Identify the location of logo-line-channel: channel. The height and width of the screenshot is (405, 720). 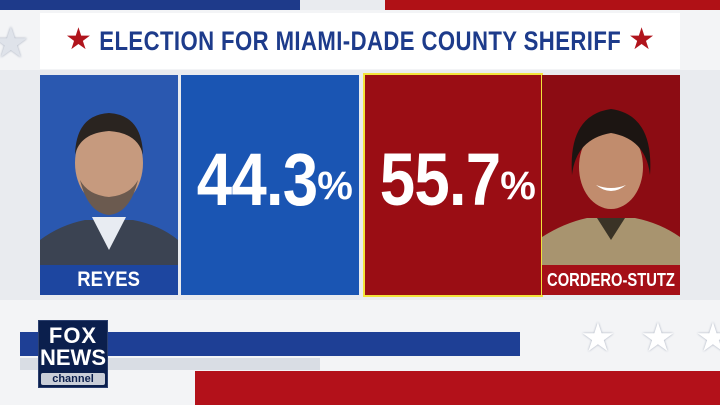
(73, 379).